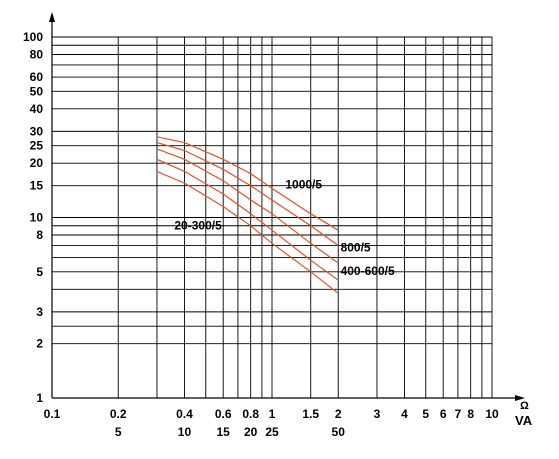 Image resolution: width=559 pixels, height=459 pixels. I want to click on x-unit-label-ohm: Ω, so click(524, 406).